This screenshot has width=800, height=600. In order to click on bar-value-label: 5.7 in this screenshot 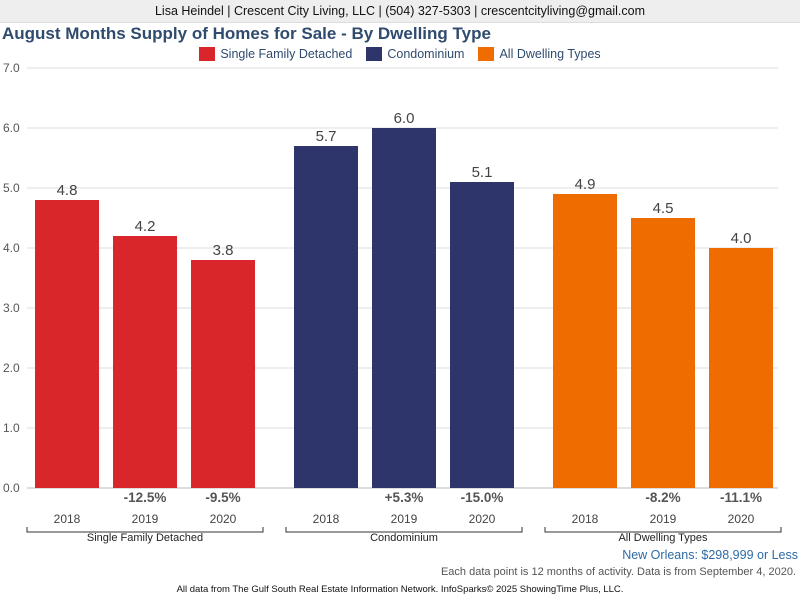, I will do `click(326, 136)`.